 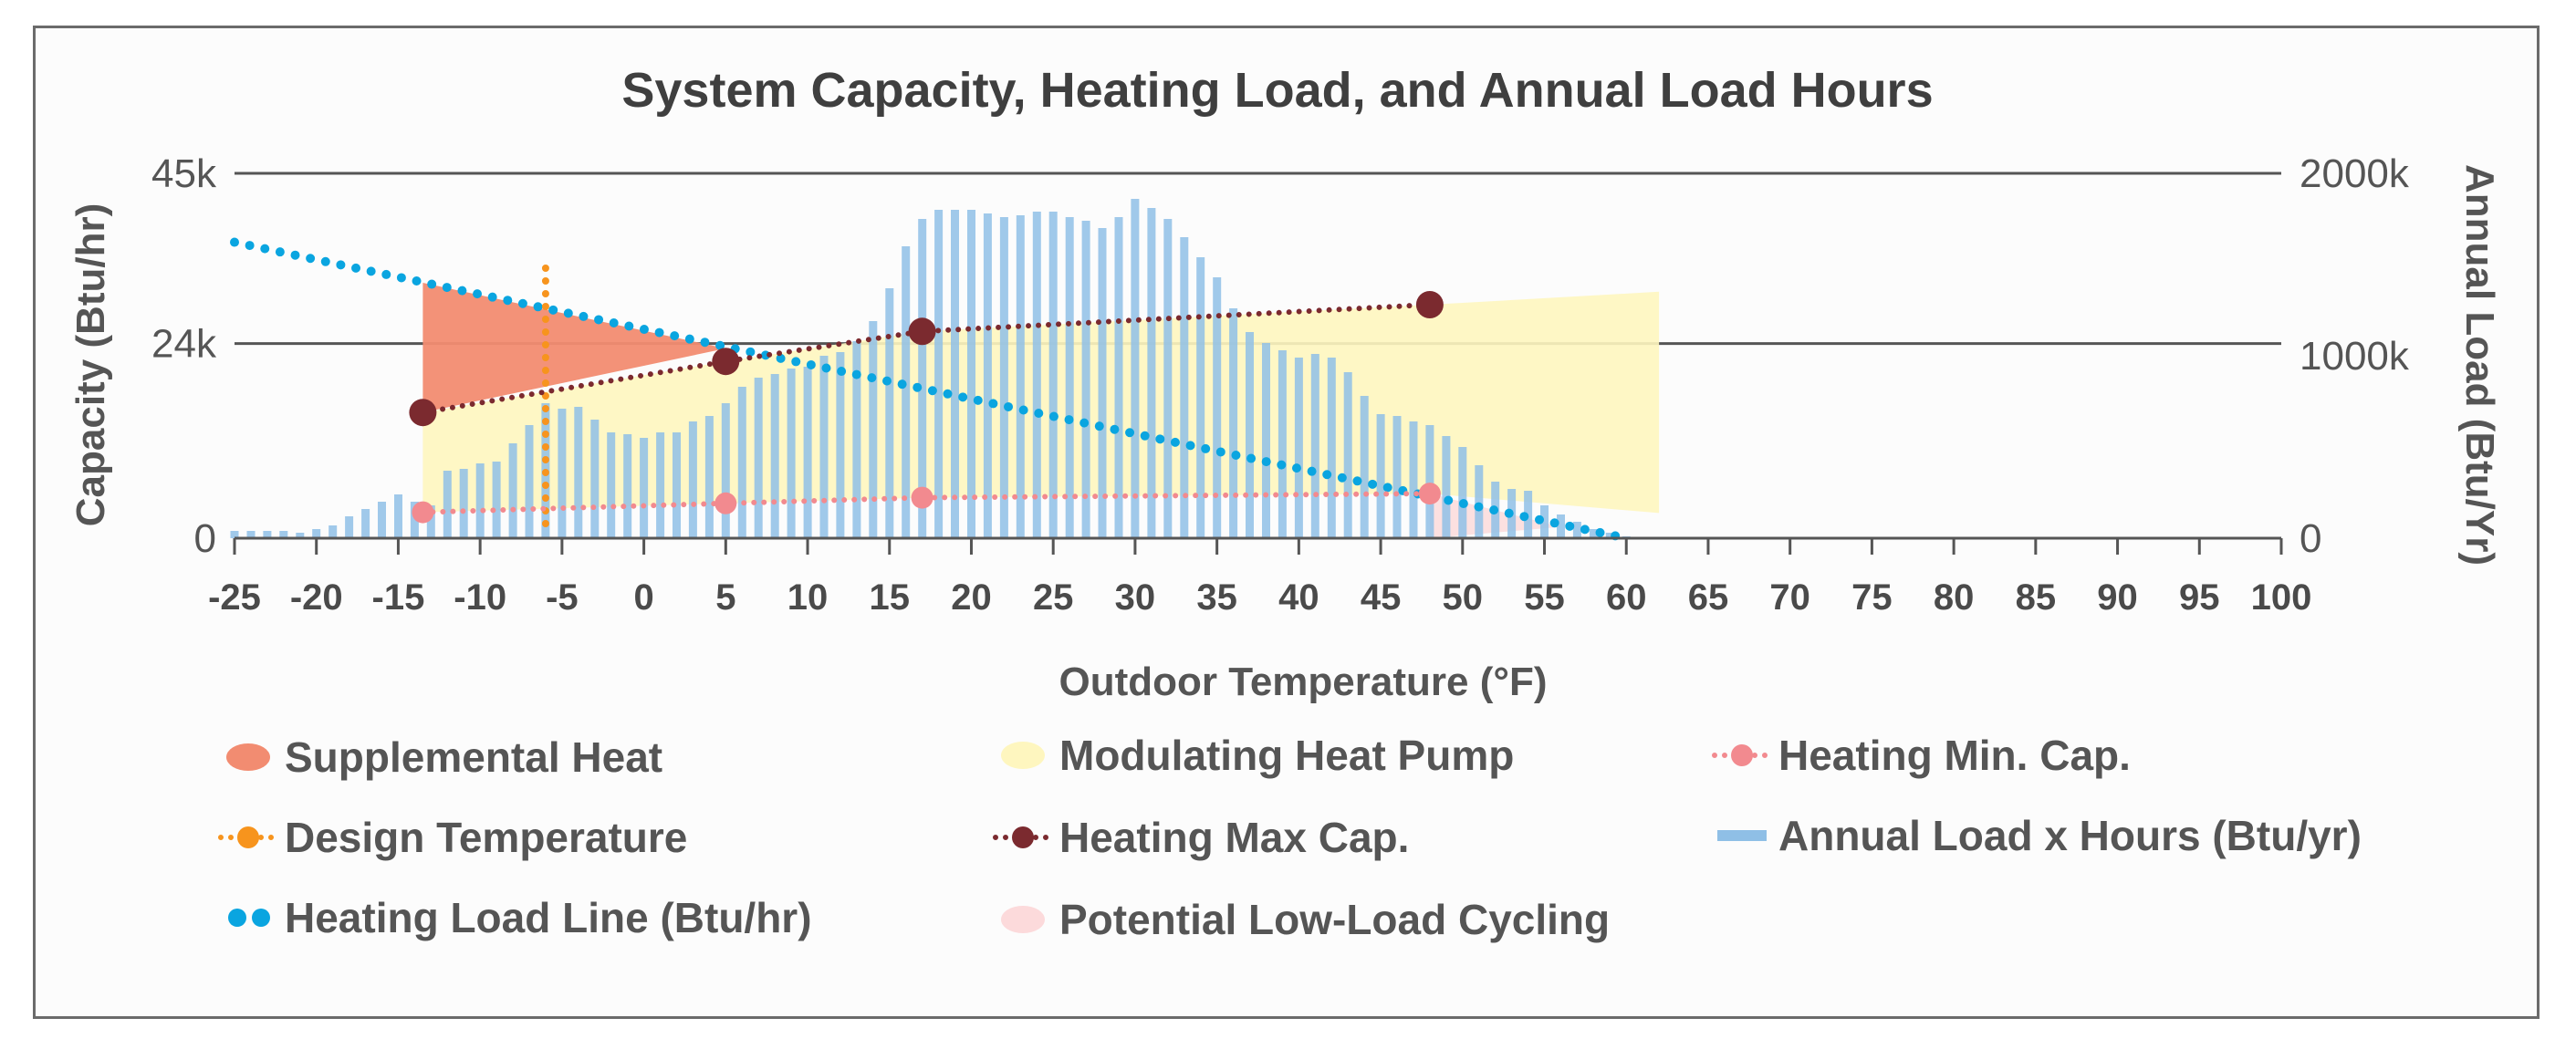 What do you see at coordinates (1742, 755) in the screenshot?
I see `legend-marker-heating-min-cap-` at bounding box center [1742, 755].